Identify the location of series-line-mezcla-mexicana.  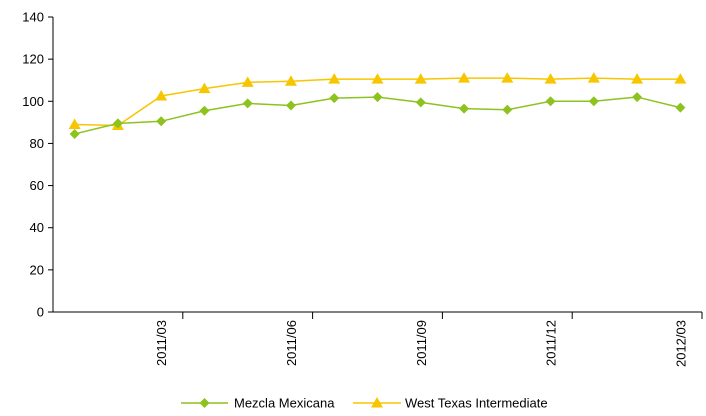
(377, 115).